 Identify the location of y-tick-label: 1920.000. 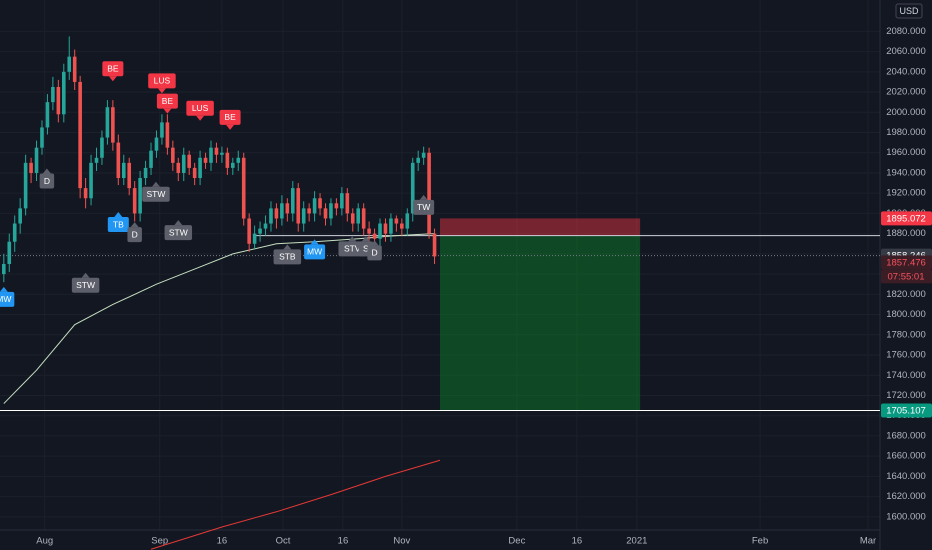
(906, 193).